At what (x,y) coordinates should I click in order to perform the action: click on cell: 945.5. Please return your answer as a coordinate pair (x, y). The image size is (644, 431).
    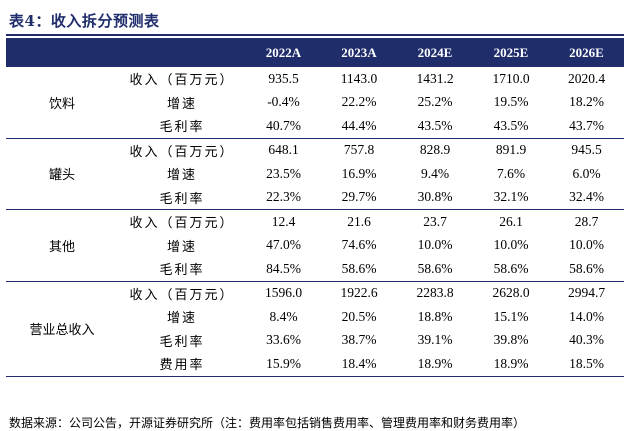
    Looking at the image, I should click on (586, 150).